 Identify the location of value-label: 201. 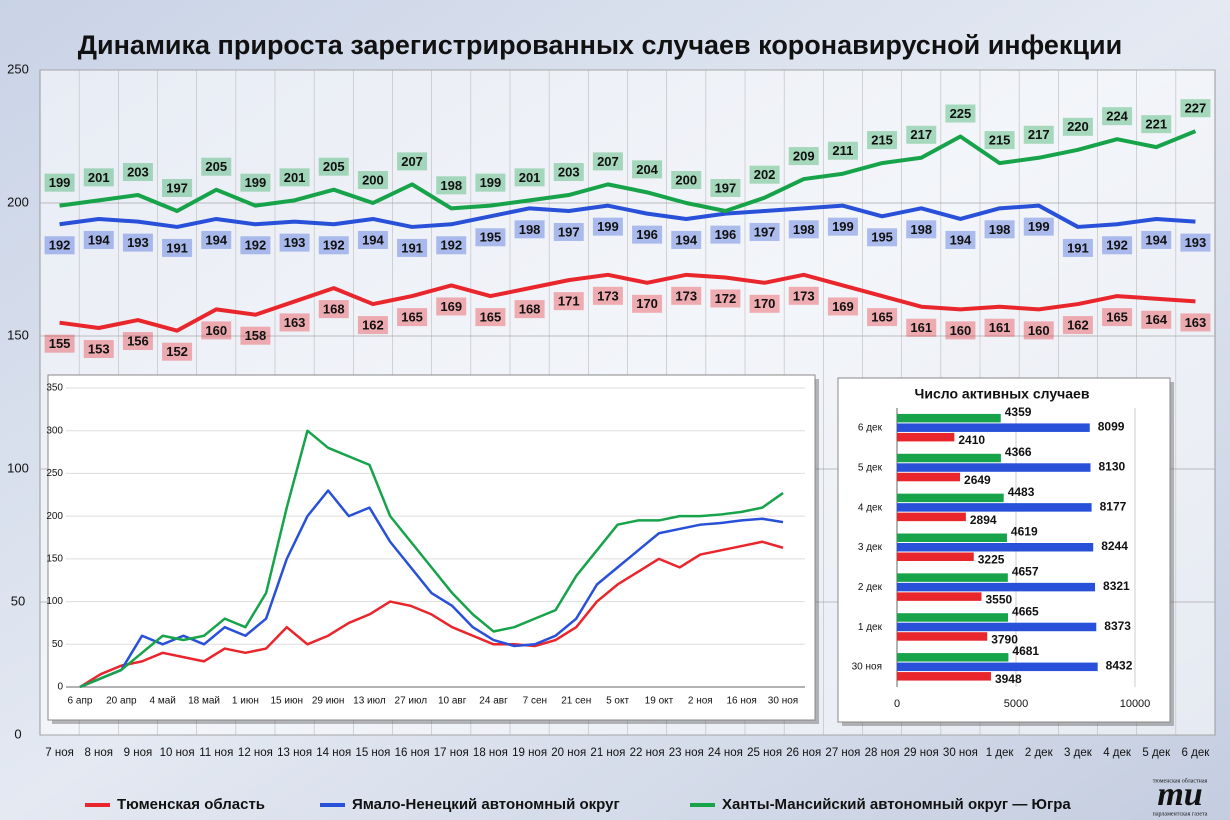
(99, 177).